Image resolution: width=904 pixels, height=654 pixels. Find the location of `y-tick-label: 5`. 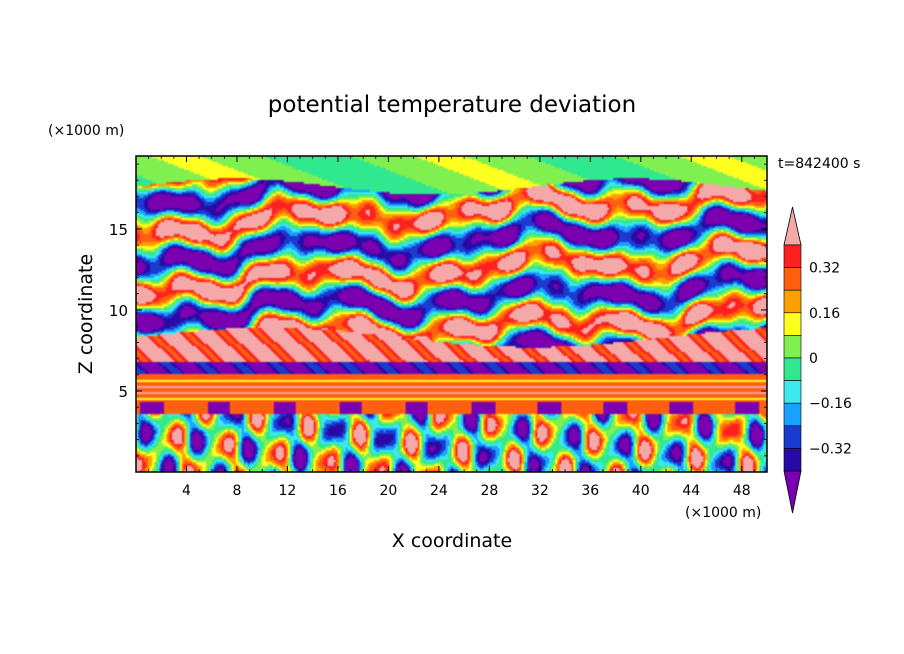

y-tick-label: 5 is located at coordinates (123, 392).